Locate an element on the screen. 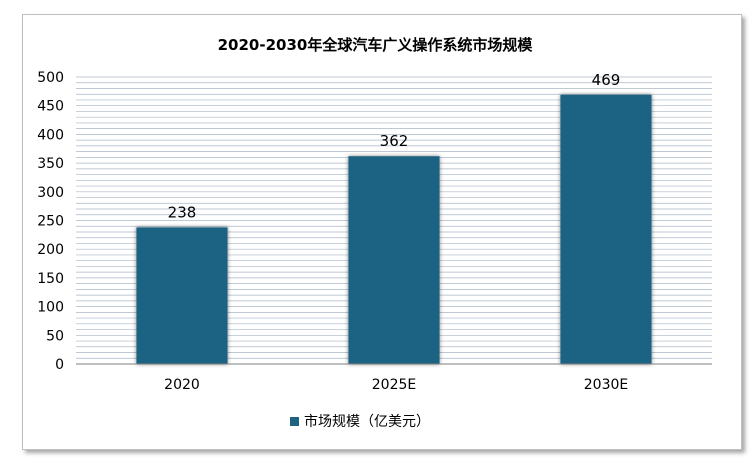 The image size is (750, 464). y-tick-label: 150 is located at coordinates (50, 279).